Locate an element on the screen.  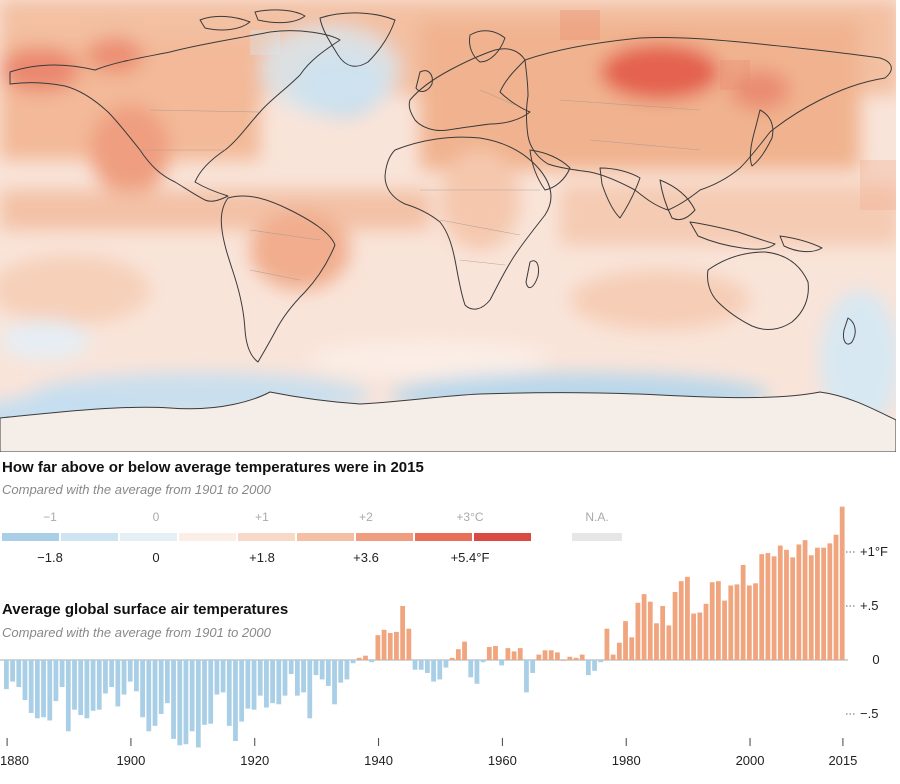
bar-1926 is located at coordinates (291, 667).